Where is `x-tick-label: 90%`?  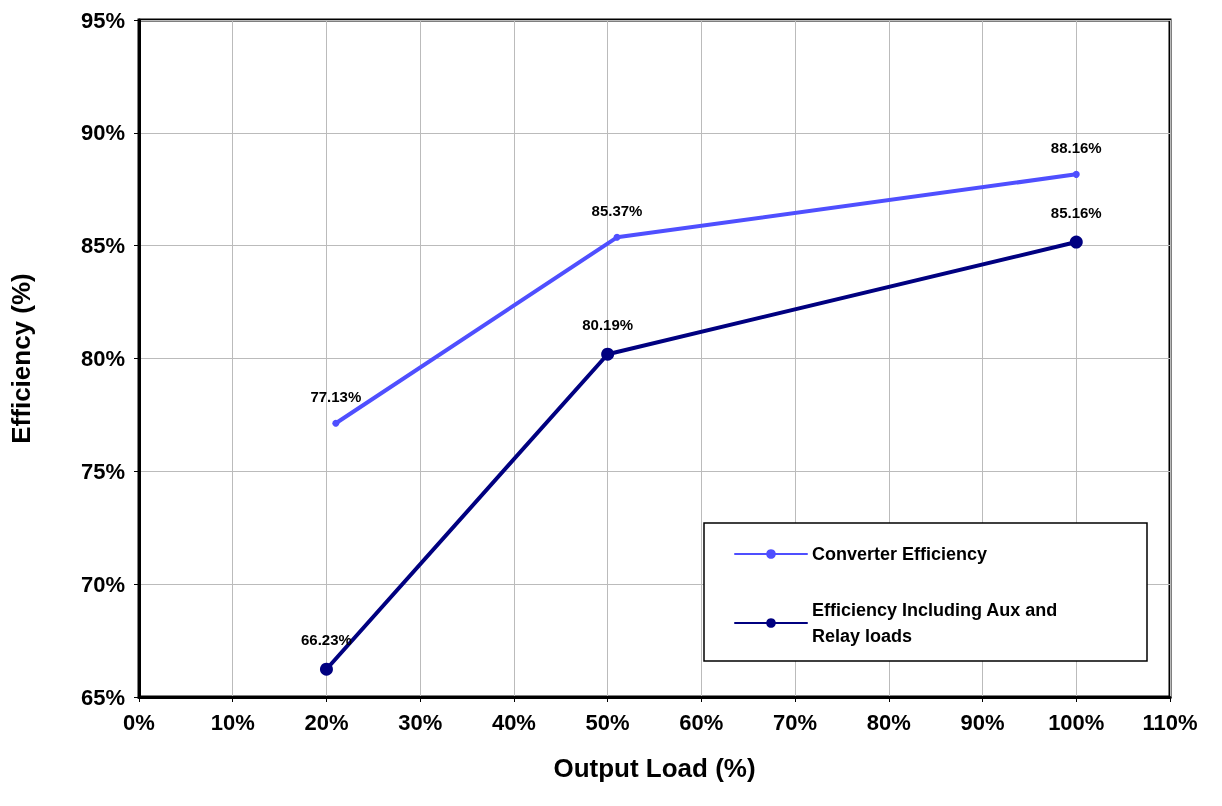 x-tick-label: 90% is located at coordinates (982, 722).